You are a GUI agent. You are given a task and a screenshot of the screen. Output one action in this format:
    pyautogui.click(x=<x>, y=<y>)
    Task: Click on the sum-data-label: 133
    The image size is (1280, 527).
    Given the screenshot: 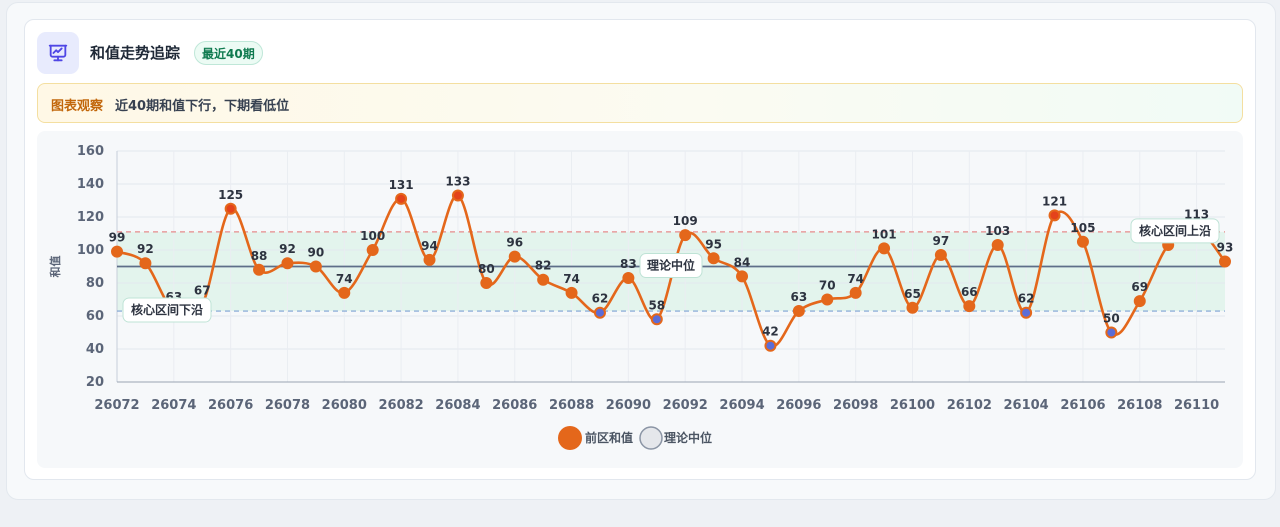 What is the action you would take?
    pyautogui.click(x=457, y=182)
    